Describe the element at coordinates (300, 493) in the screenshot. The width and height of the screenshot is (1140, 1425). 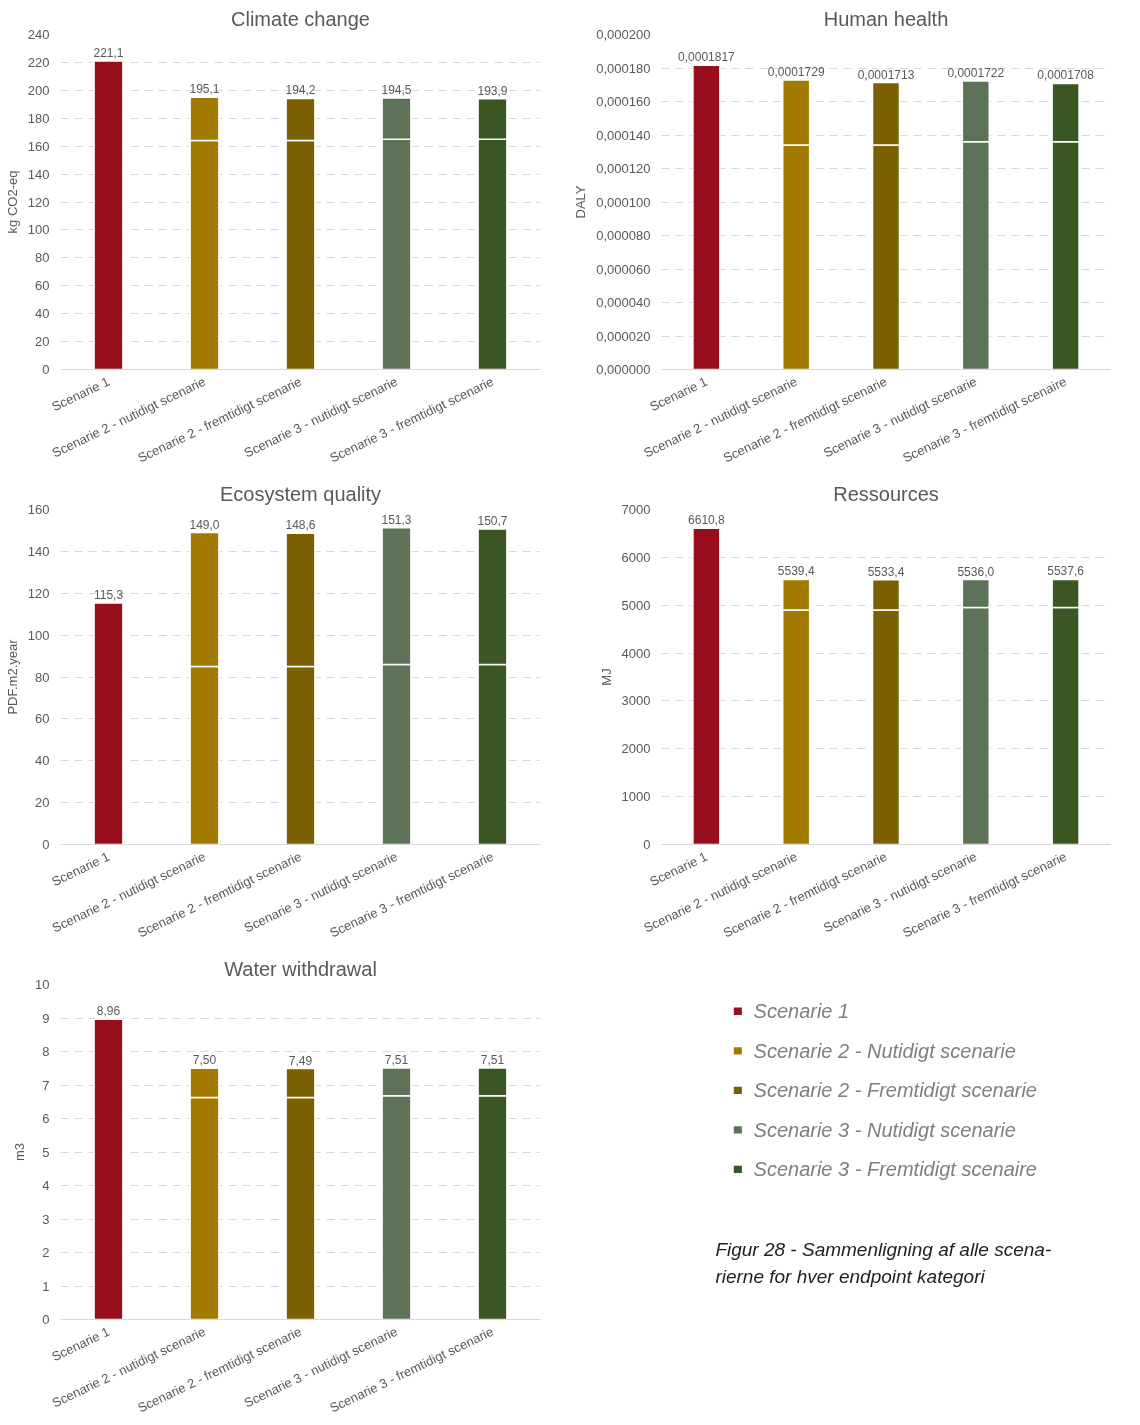
I see `chart-title: Ecosystem quality` at that location.